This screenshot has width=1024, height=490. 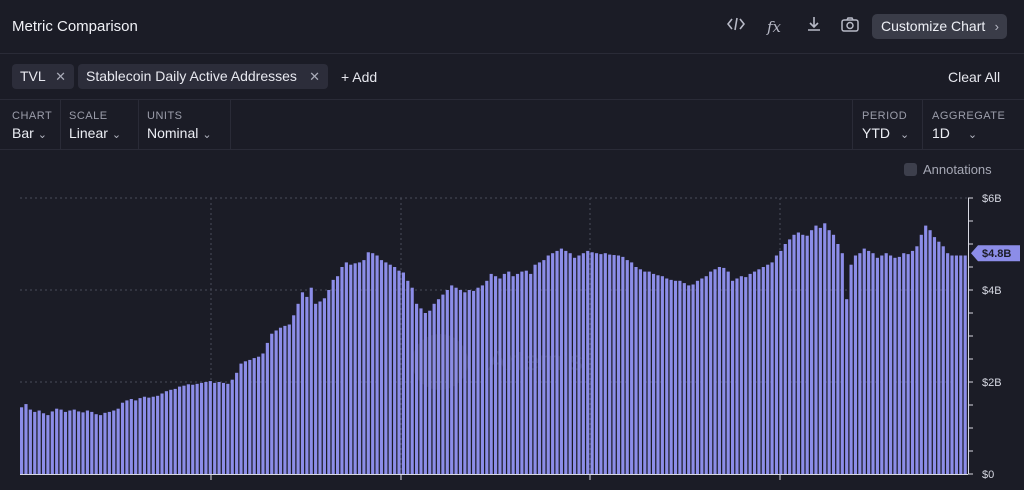 I want to click on annotations-toggle: Annotations, so click(x=948, y=169).